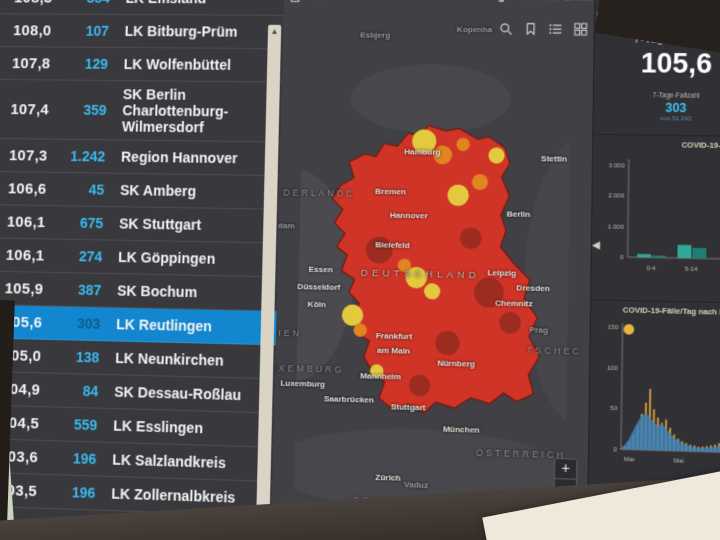 Image resolution: width=720 pixels, height=540 pixels. Describe the element at coordinates (96, 190) in the screenshot. I see `row-cases: 45` at that location.